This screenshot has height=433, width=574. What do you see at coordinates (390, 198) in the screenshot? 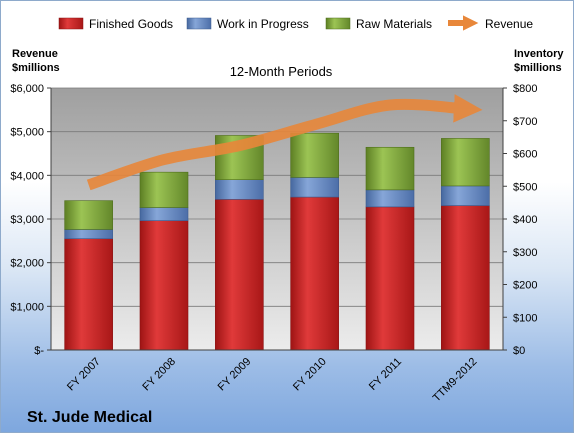
I see `bar-work-in-progress-fy-2011` at bounding box center [390, 198].